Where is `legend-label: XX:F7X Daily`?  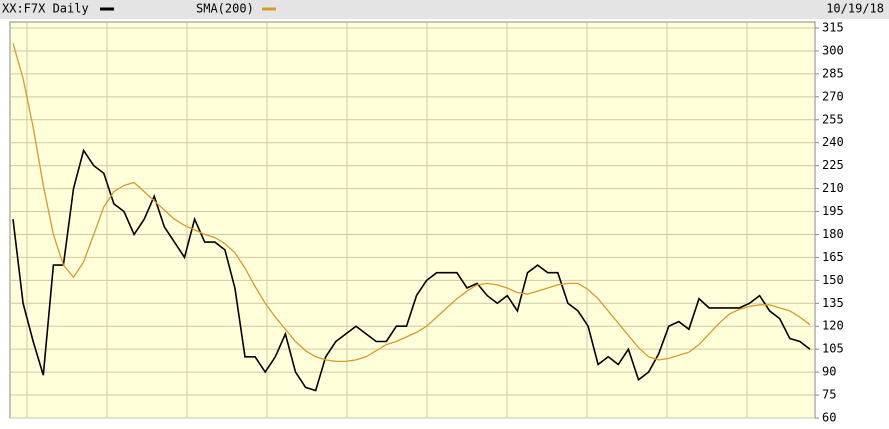 legend-label: XX:F7X Daily is located at coordinates (45, 9).